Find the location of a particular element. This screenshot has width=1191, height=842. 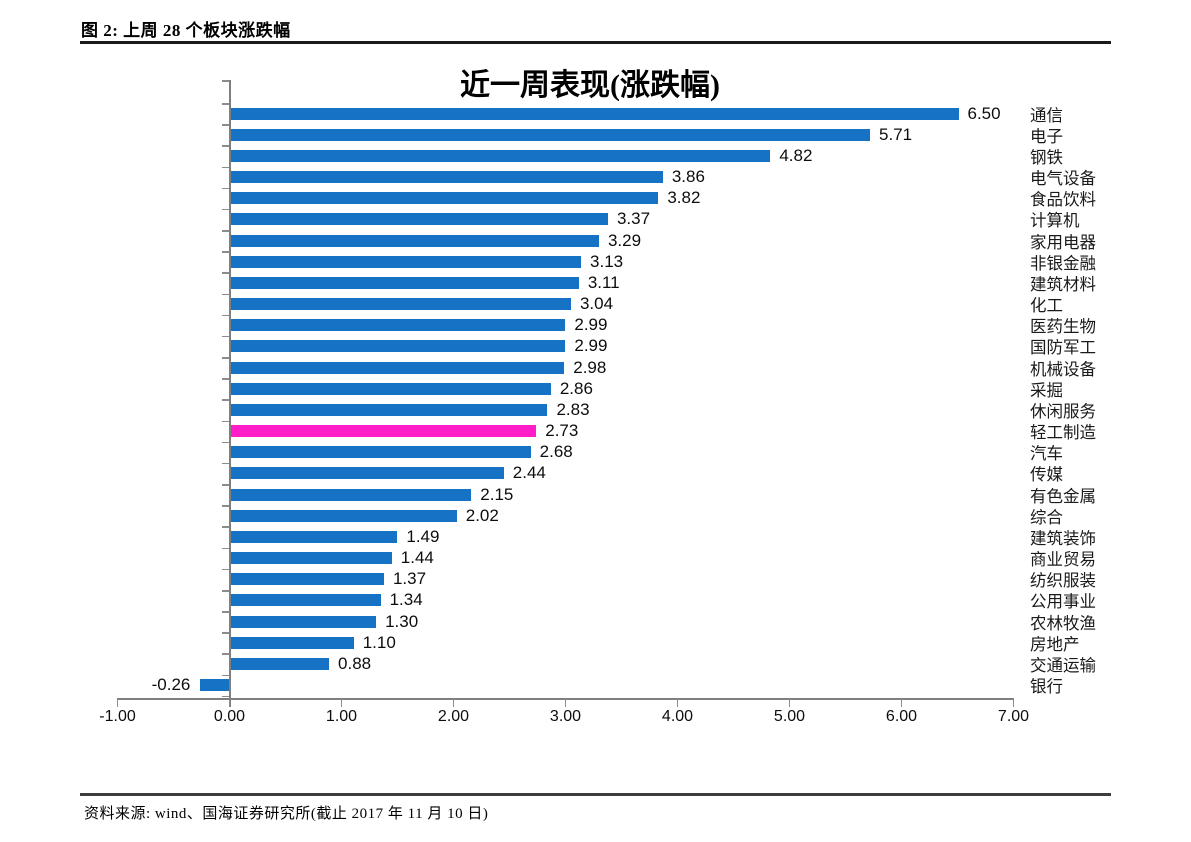

category-label: 非银金融 is located at coordinates (1063, 263).